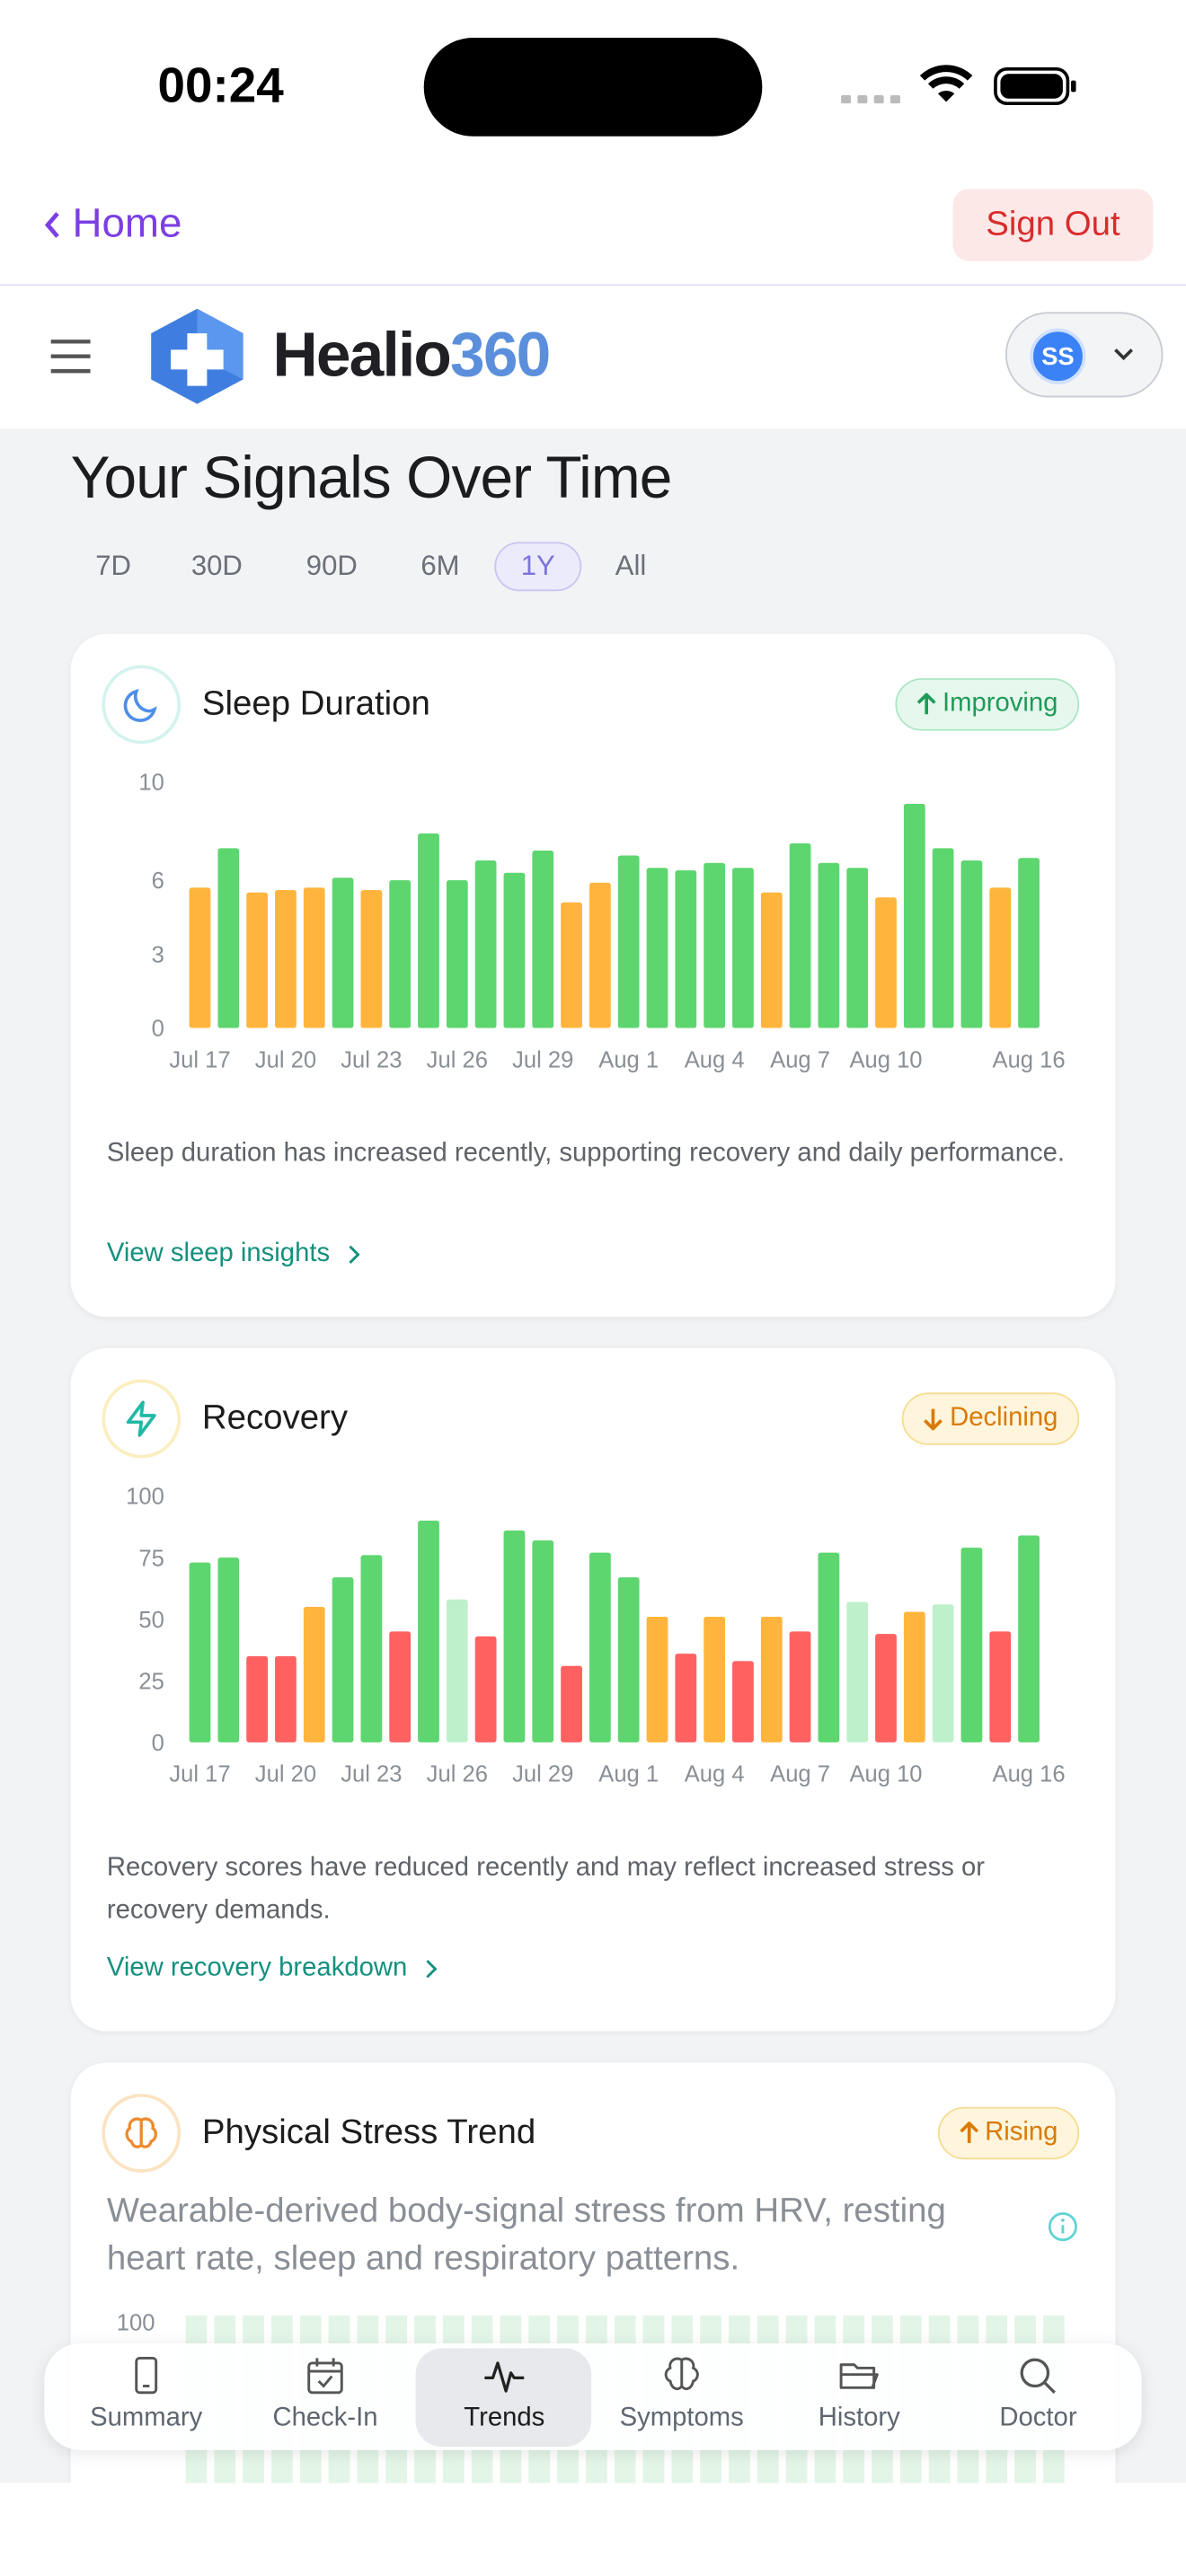  What do you see at coordinates (158, 954) in the screenshot?
I see `y-tick-label: 3` at bounding box center [158, 954].